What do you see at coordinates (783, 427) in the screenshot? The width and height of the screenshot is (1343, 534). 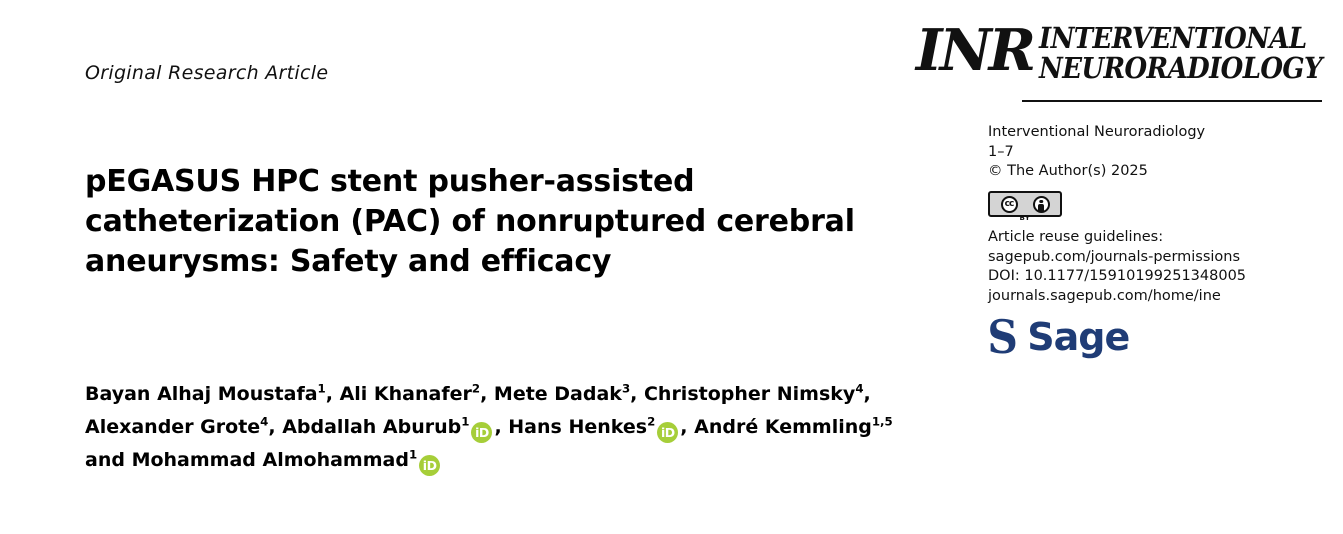 I see `author-name: André Kemmling` at bounding box center [783, 427].